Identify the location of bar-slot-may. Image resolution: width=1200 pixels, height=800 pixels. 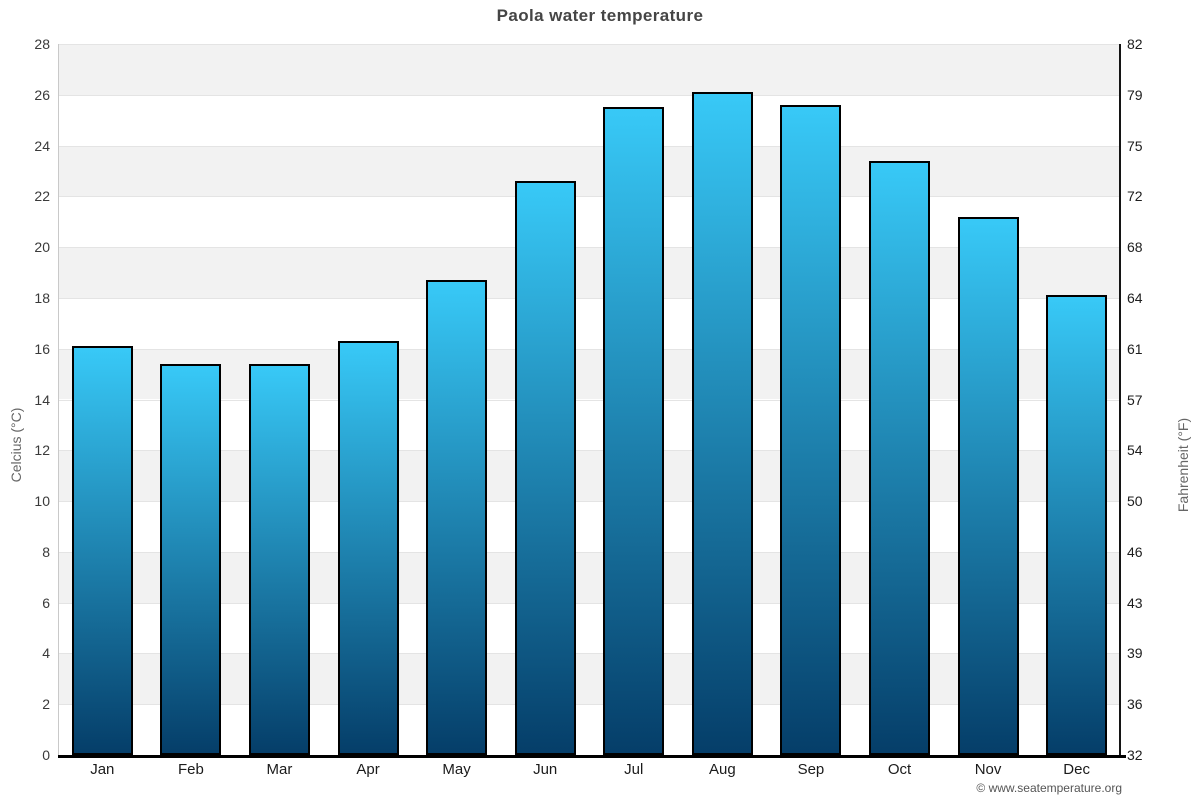
(456, 399).